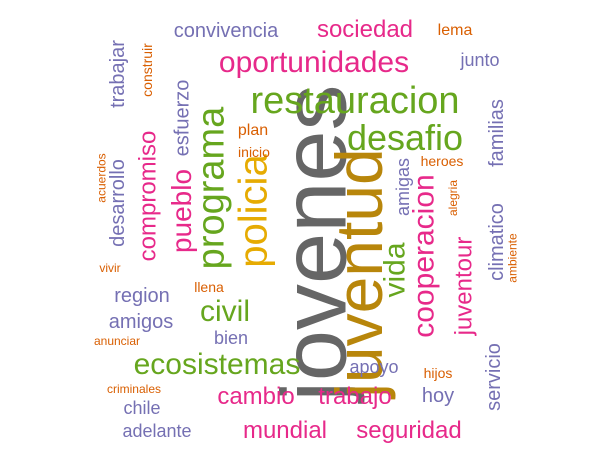 The width and height of the screenshot is (609, 461). I want to click on word-hijos: hijos, so click(438, 373).